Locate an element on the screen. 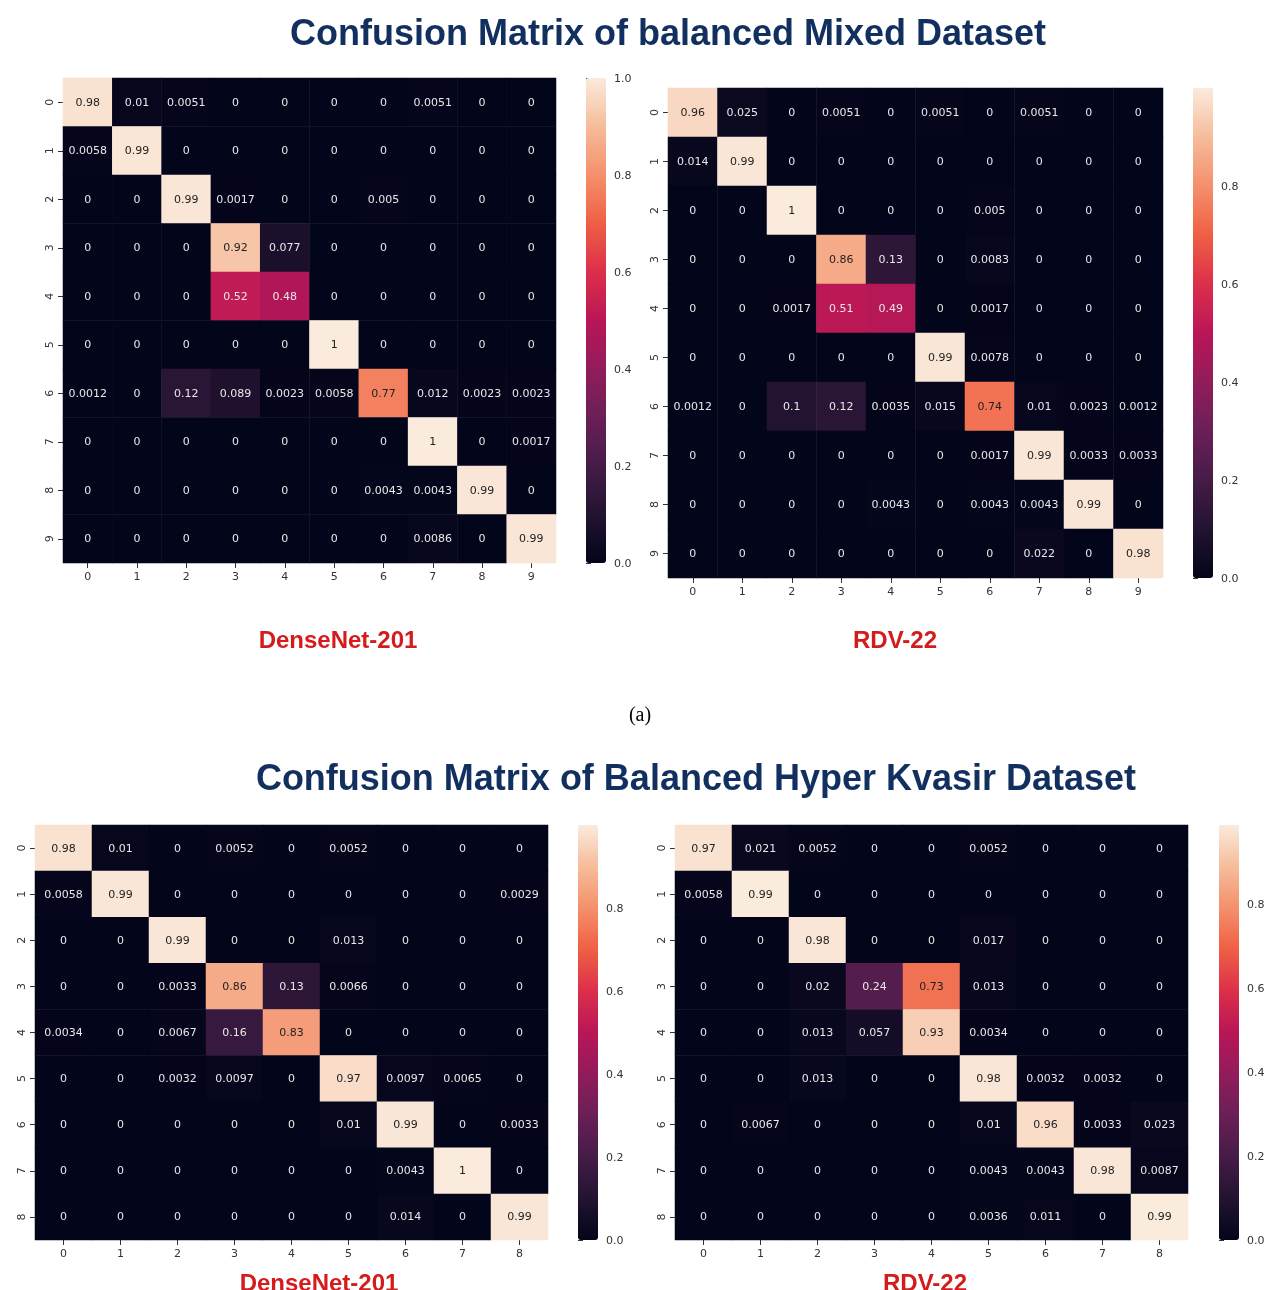  y-tick-label: 8 is located at coordinates (21, 1217).